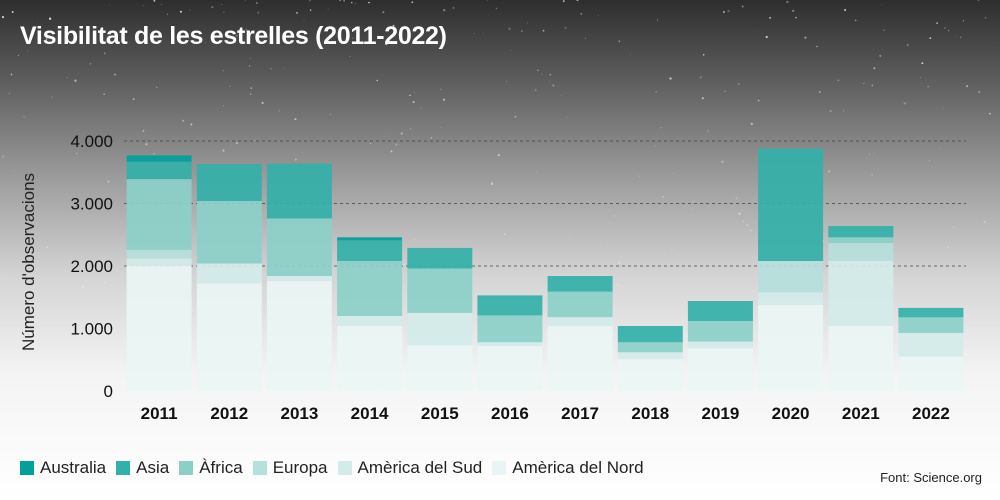 This screenshot has width=1000, height=500. Describe the element at coordinates (440, 413) in the screenshot. I see `x-tick-label: 2015` at that location.